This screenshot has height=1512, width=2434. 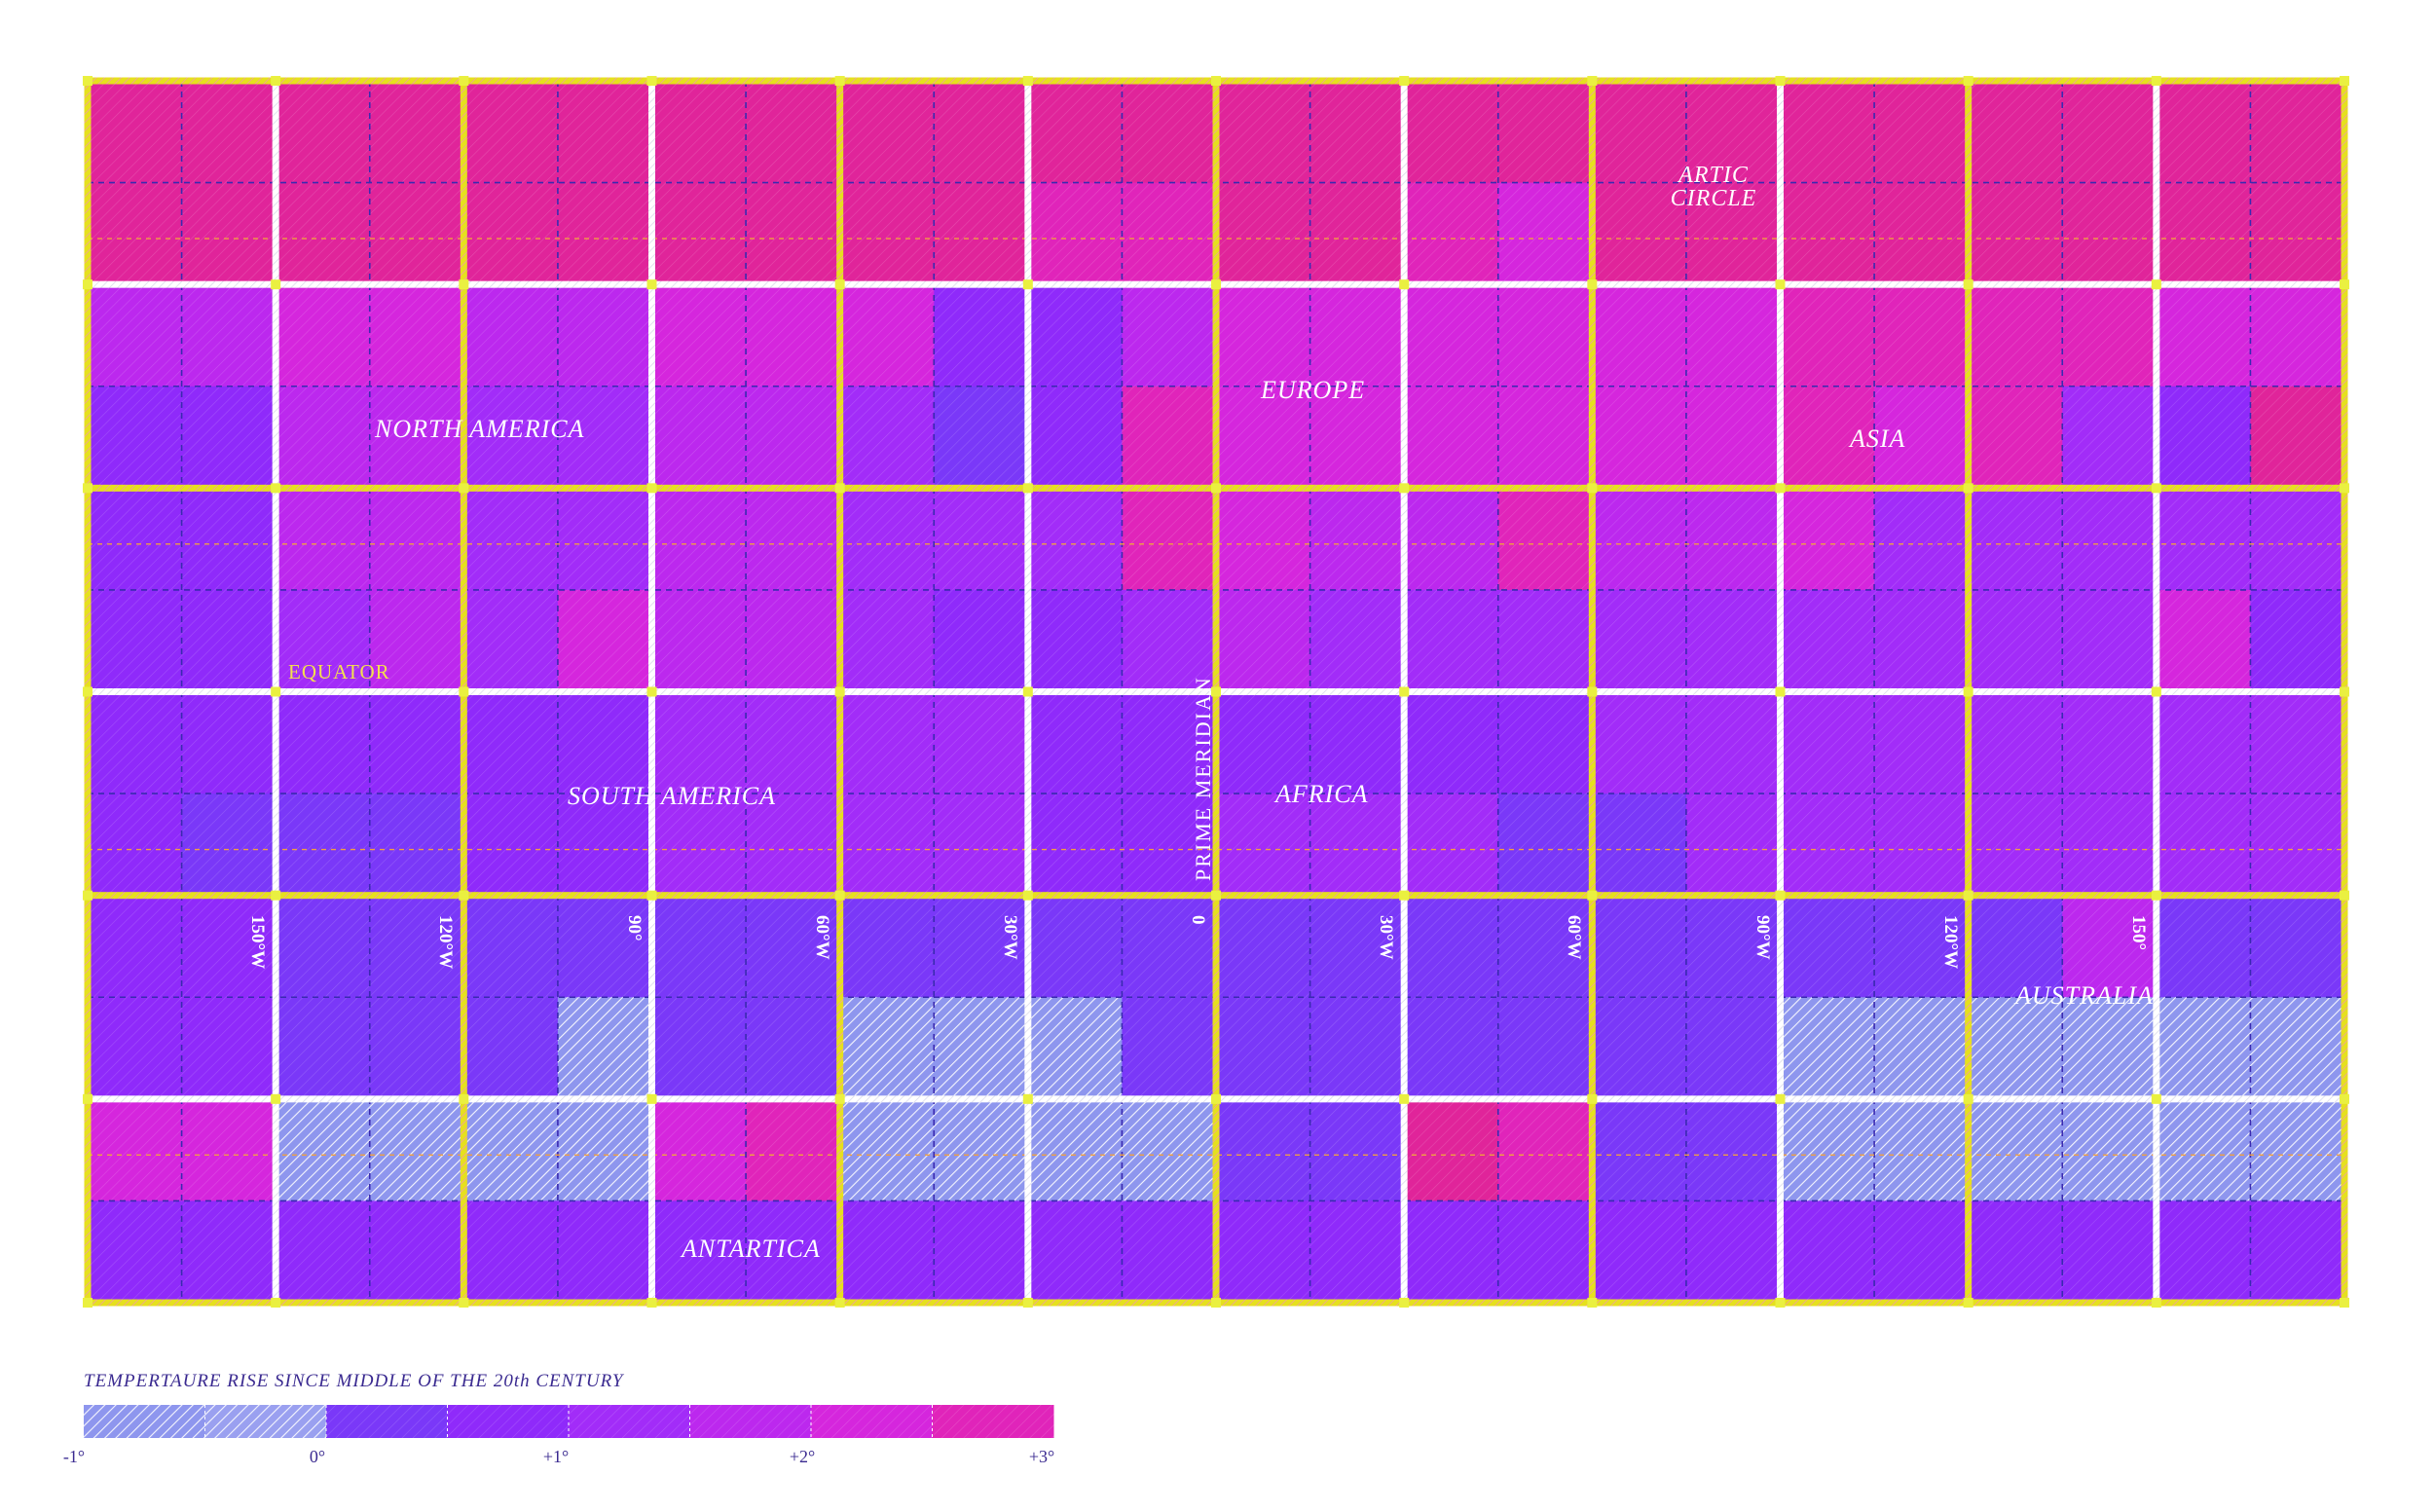 What do you see at coordinates (2402, 477) in the screenshot?
I see `lat-label-30n: 30°N` at bounding box center [2402, 477].